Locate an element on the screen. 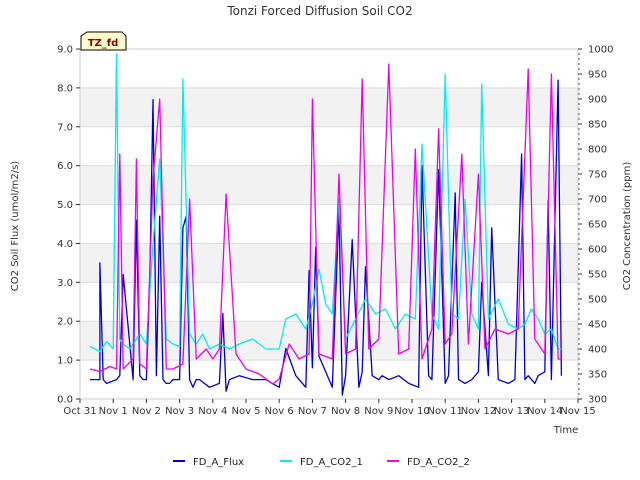  x-tick-label: Nov 8 is located at coordinates (345, 411).